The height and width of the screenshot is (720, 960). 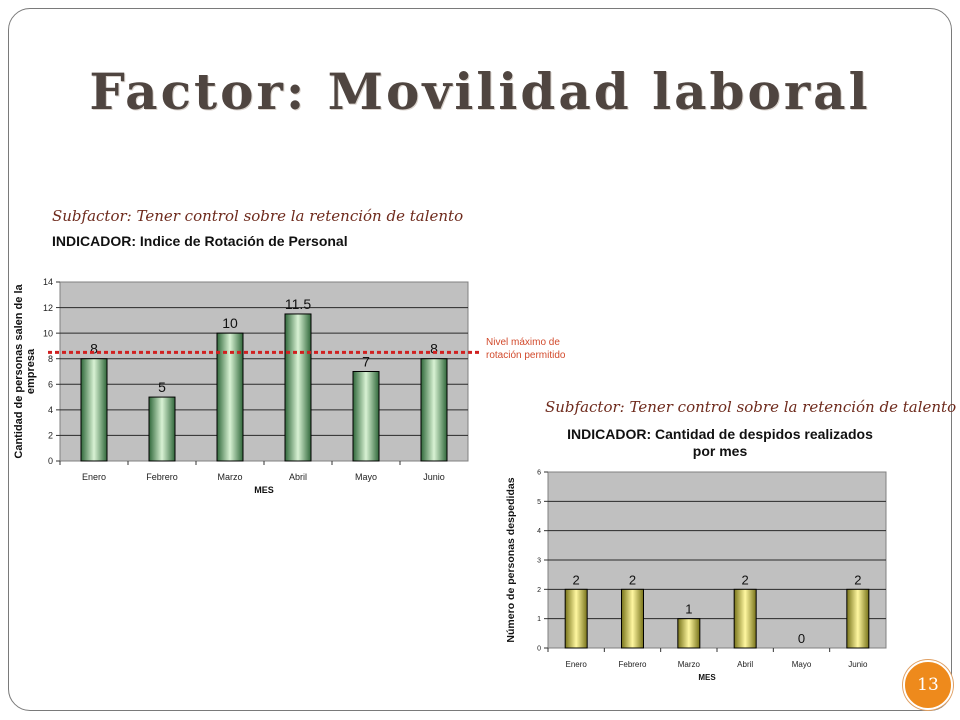 What do you see at coordinates (539, 561) in the screenshot?
I see `y-tick-label: 3` at bounding box center [539, 561].